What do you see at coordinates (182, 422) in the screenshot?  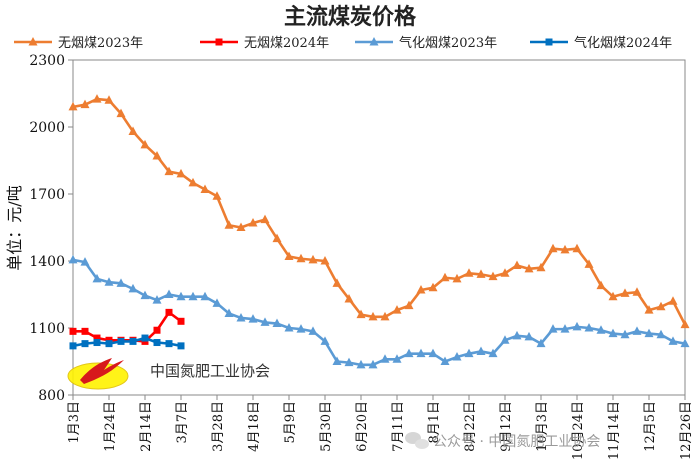 I see `x-tick-label: 3月7日` at bounding box center [182, 422].